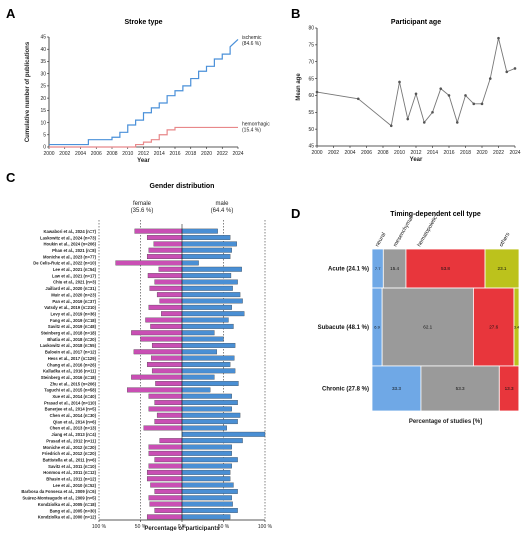  Describe the element at coordinates (75, 269) in the screenshot. I see `study-label: Lee et al., 2021 (n=54)` at that location.